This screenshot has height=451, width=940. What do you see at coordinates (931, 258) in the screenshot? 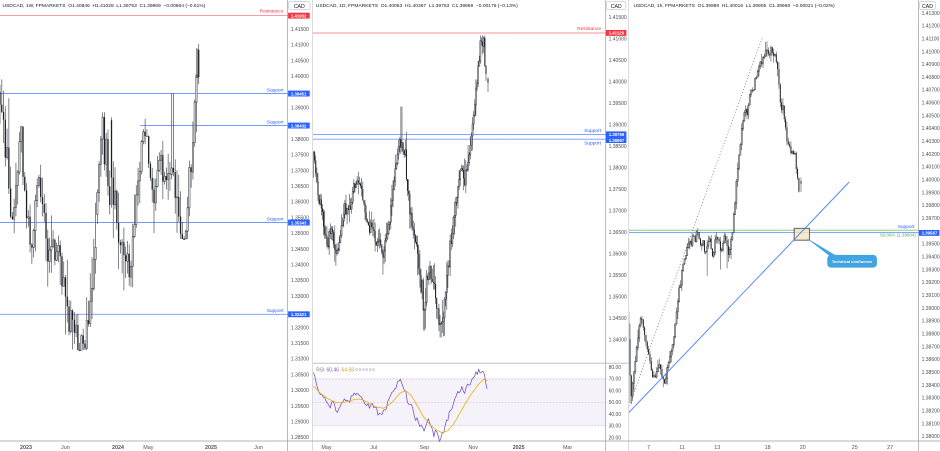
I see `svg-text: 1.39400` at bounding box center [931, 258].